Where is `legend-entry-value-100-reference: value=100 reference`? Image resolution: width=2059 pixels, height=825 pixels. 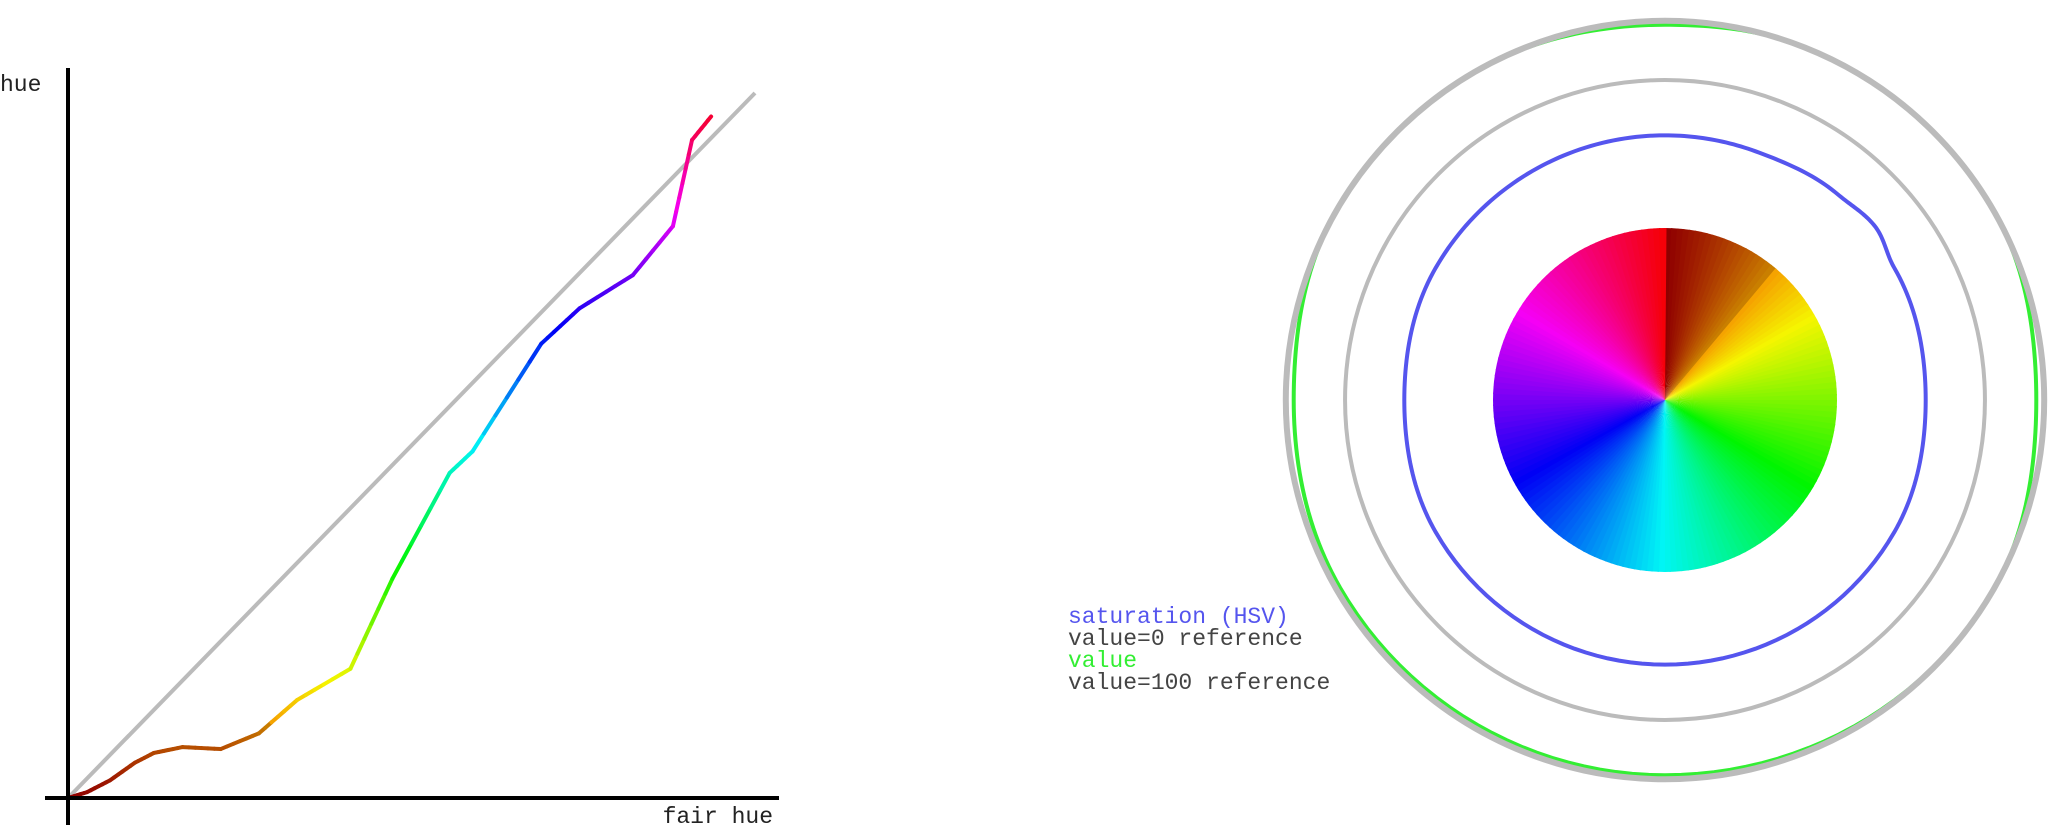 legend-entry-value-100-reference: value=100 reference is located at coordinates (1199, 683).